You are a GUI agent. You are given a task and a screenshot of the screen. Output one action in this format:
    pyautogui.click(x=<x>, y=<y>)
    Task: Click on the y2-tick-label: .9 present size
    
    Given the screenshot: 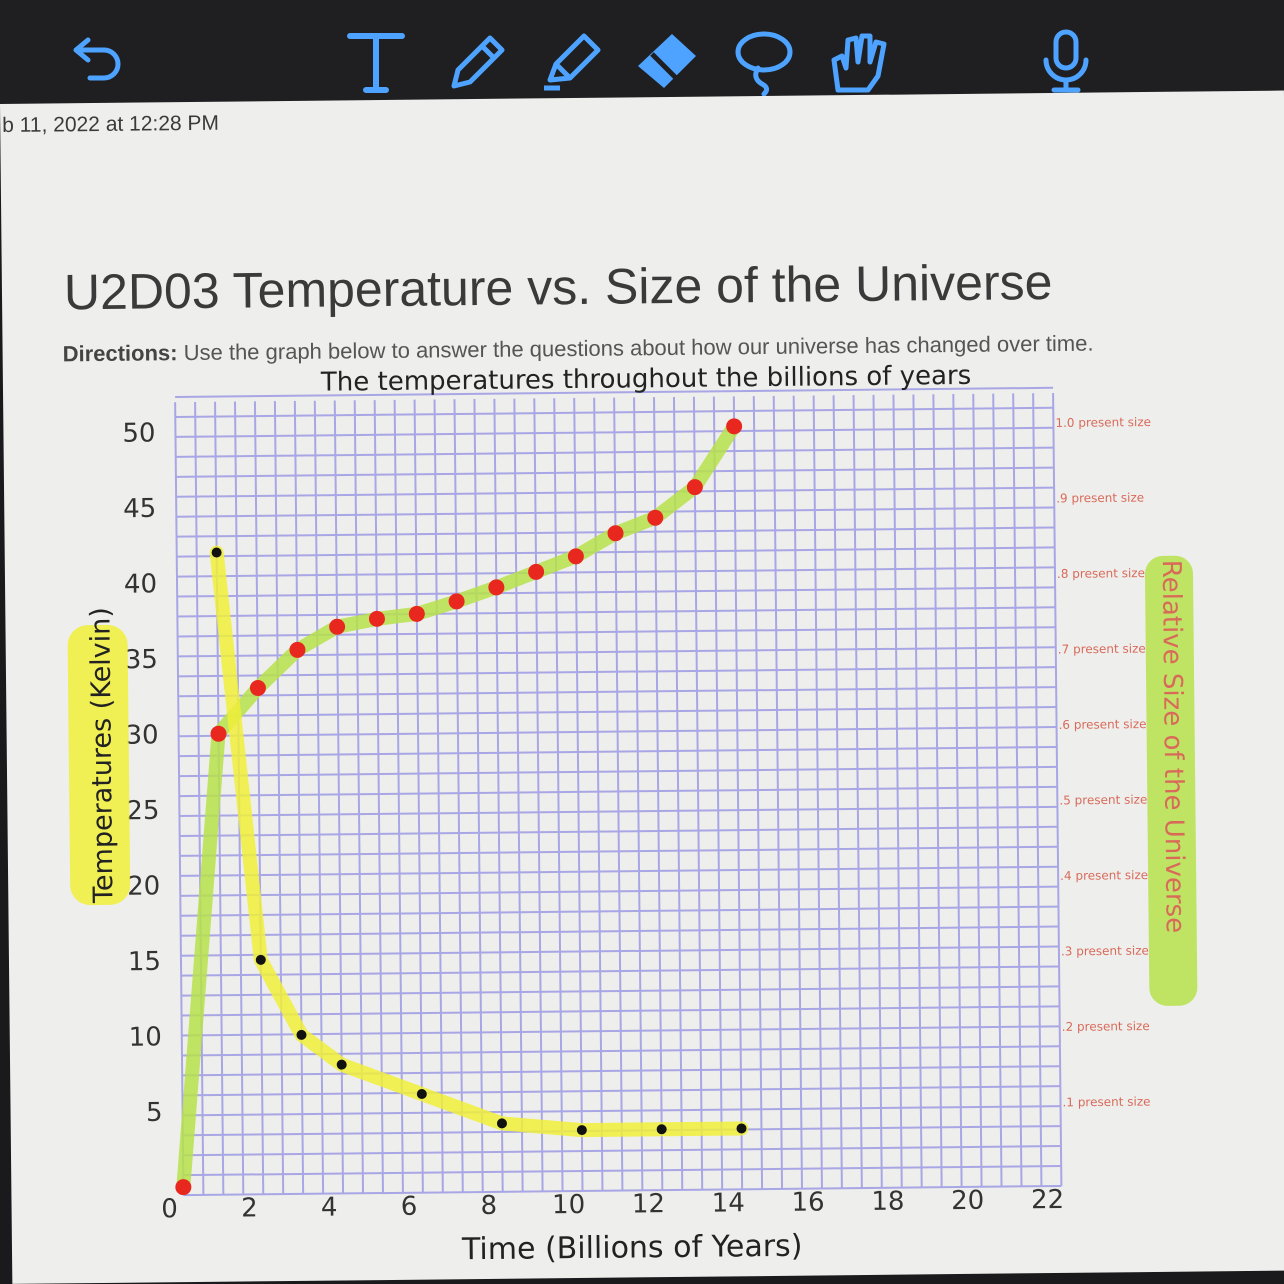 What is the action you would take?
    pyautogui.click(x=1100, y=498)
    